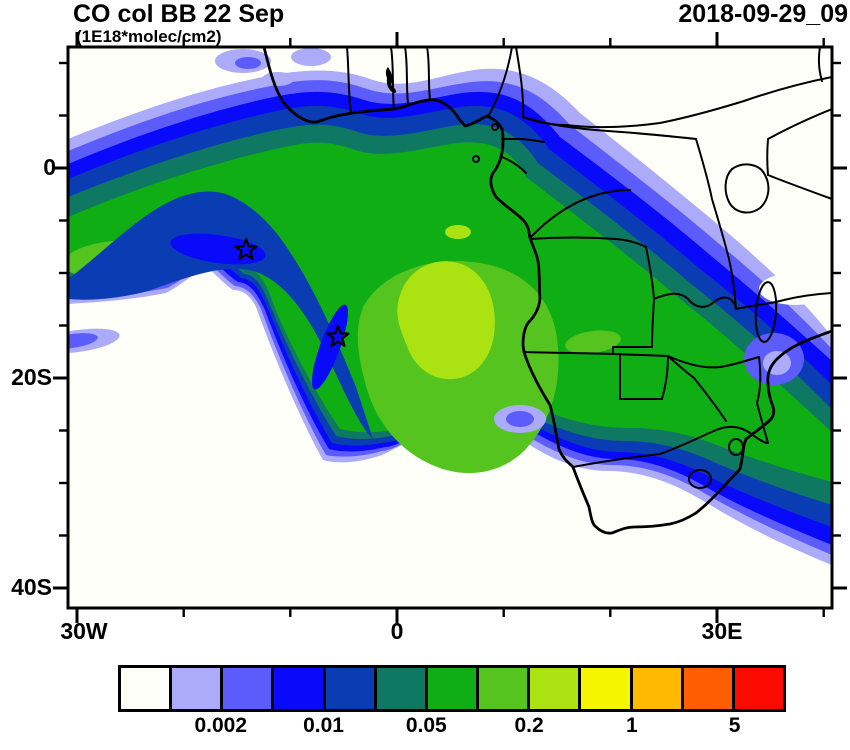 This screenshot has height=750, width=850. What do you see at coordinates (84, 631) in the screenshot?
I see `x-tick-label-30w: 30W` at bounding box center [84, 631].